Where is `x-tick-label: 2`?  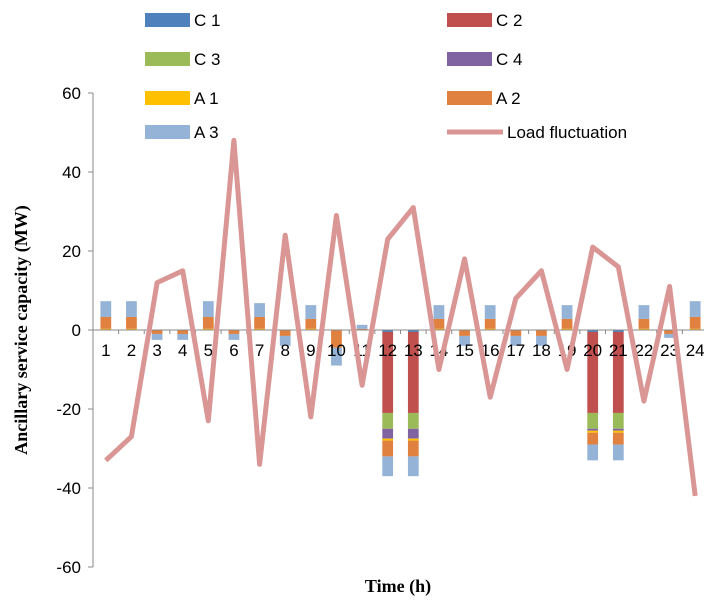
x-tick-label: 2 is located at coordinates (131, 350).